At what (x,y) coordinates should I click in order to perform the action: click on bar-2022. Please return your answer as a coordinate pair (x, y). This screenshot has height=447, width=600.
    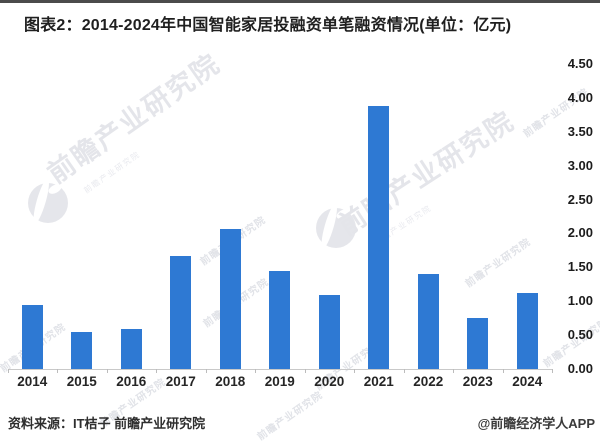
    Looking at the image, I should click on (428, 321).